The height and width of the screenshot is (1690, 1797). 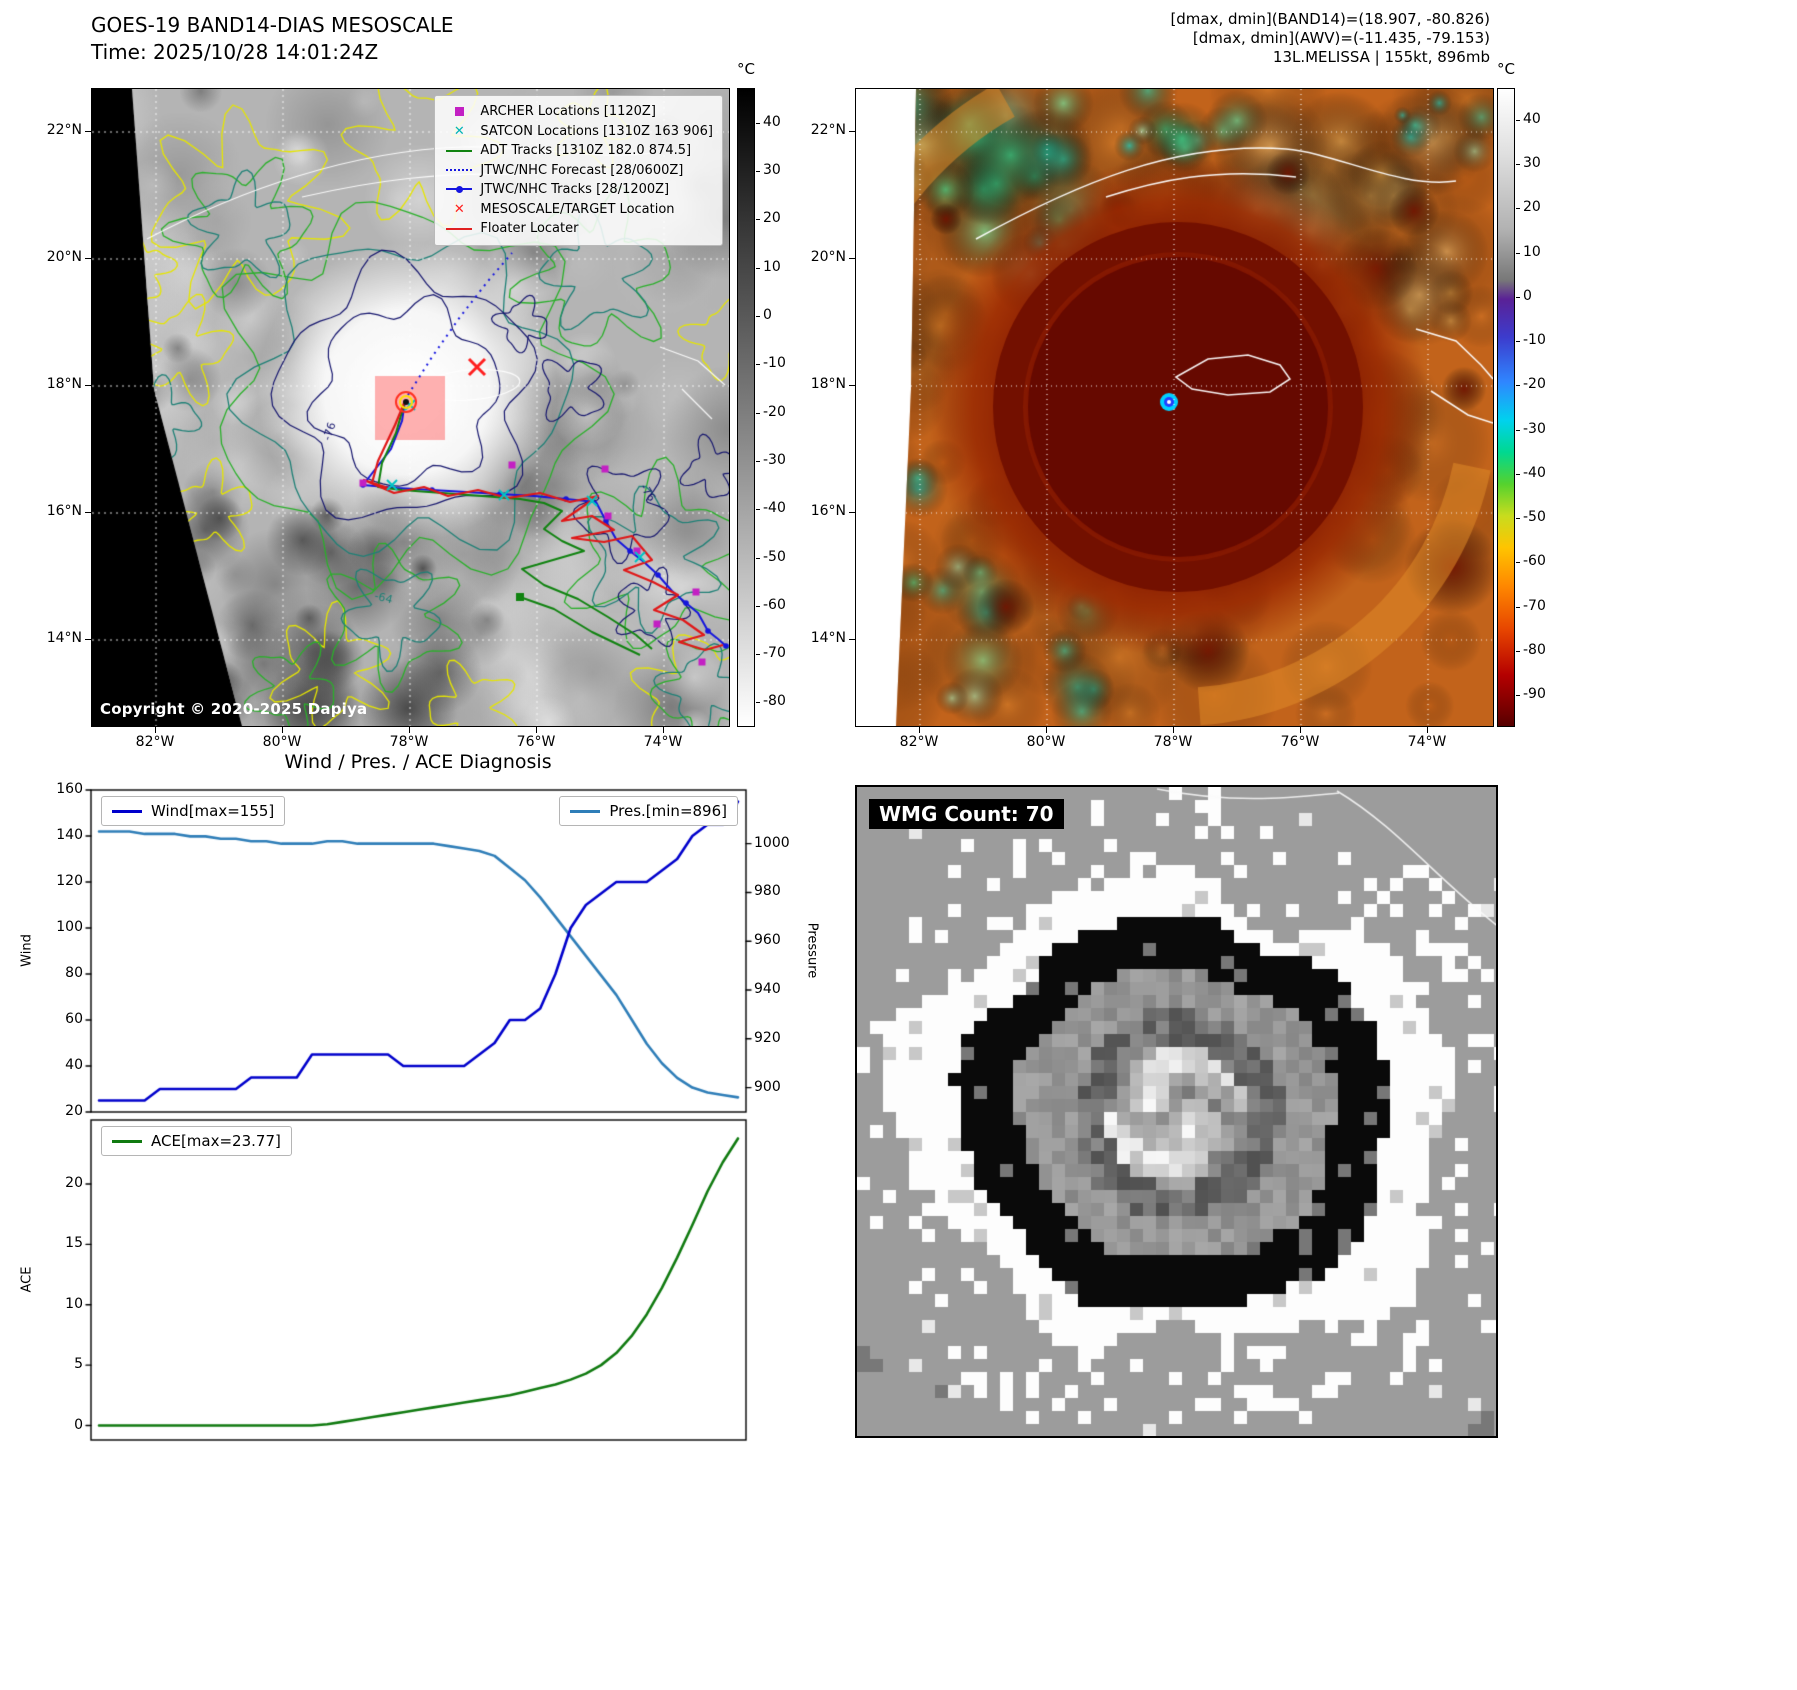 What do you see at coordinates (1534, 517) in the screenshot?
I see `awv-colorbar-tick: -50` at bounding box center [1534, 517].